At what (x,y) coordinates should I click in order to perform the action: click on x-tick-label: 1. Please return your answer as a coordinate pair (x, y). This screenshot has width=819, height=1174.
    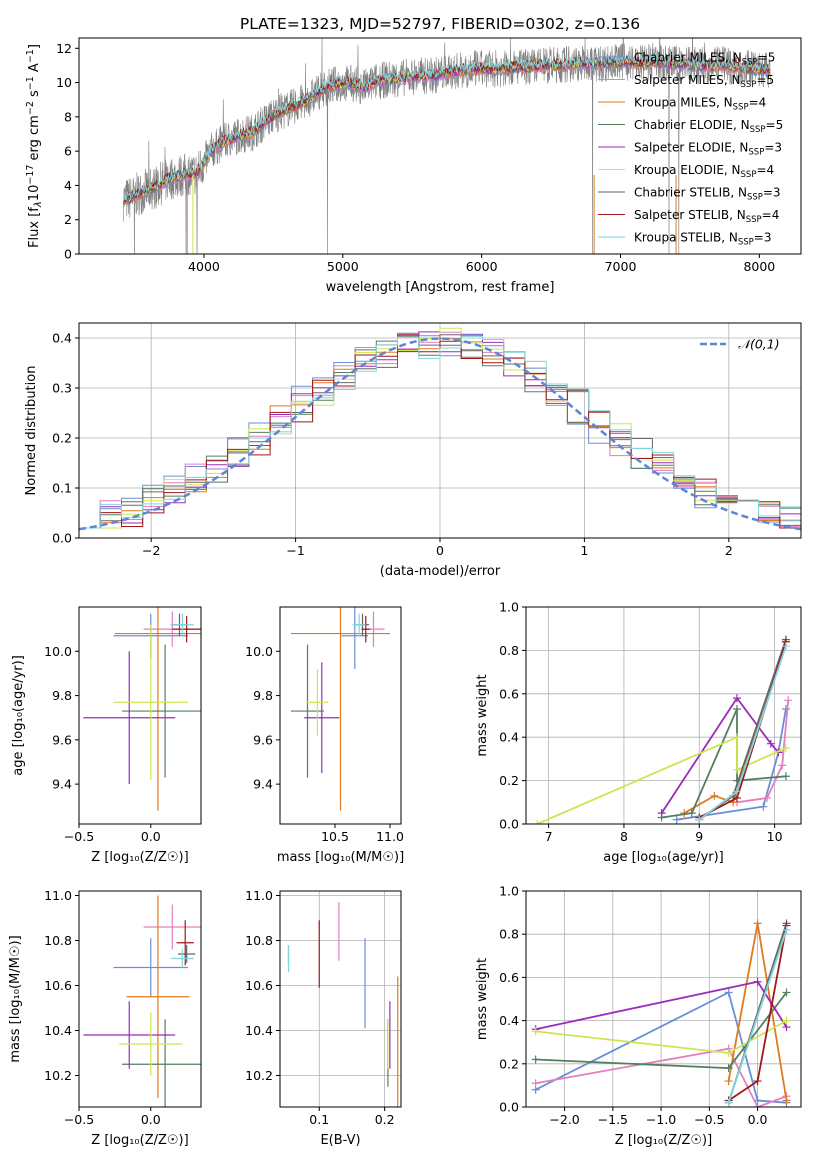
    Looking at the image, I should click on (584, 550).